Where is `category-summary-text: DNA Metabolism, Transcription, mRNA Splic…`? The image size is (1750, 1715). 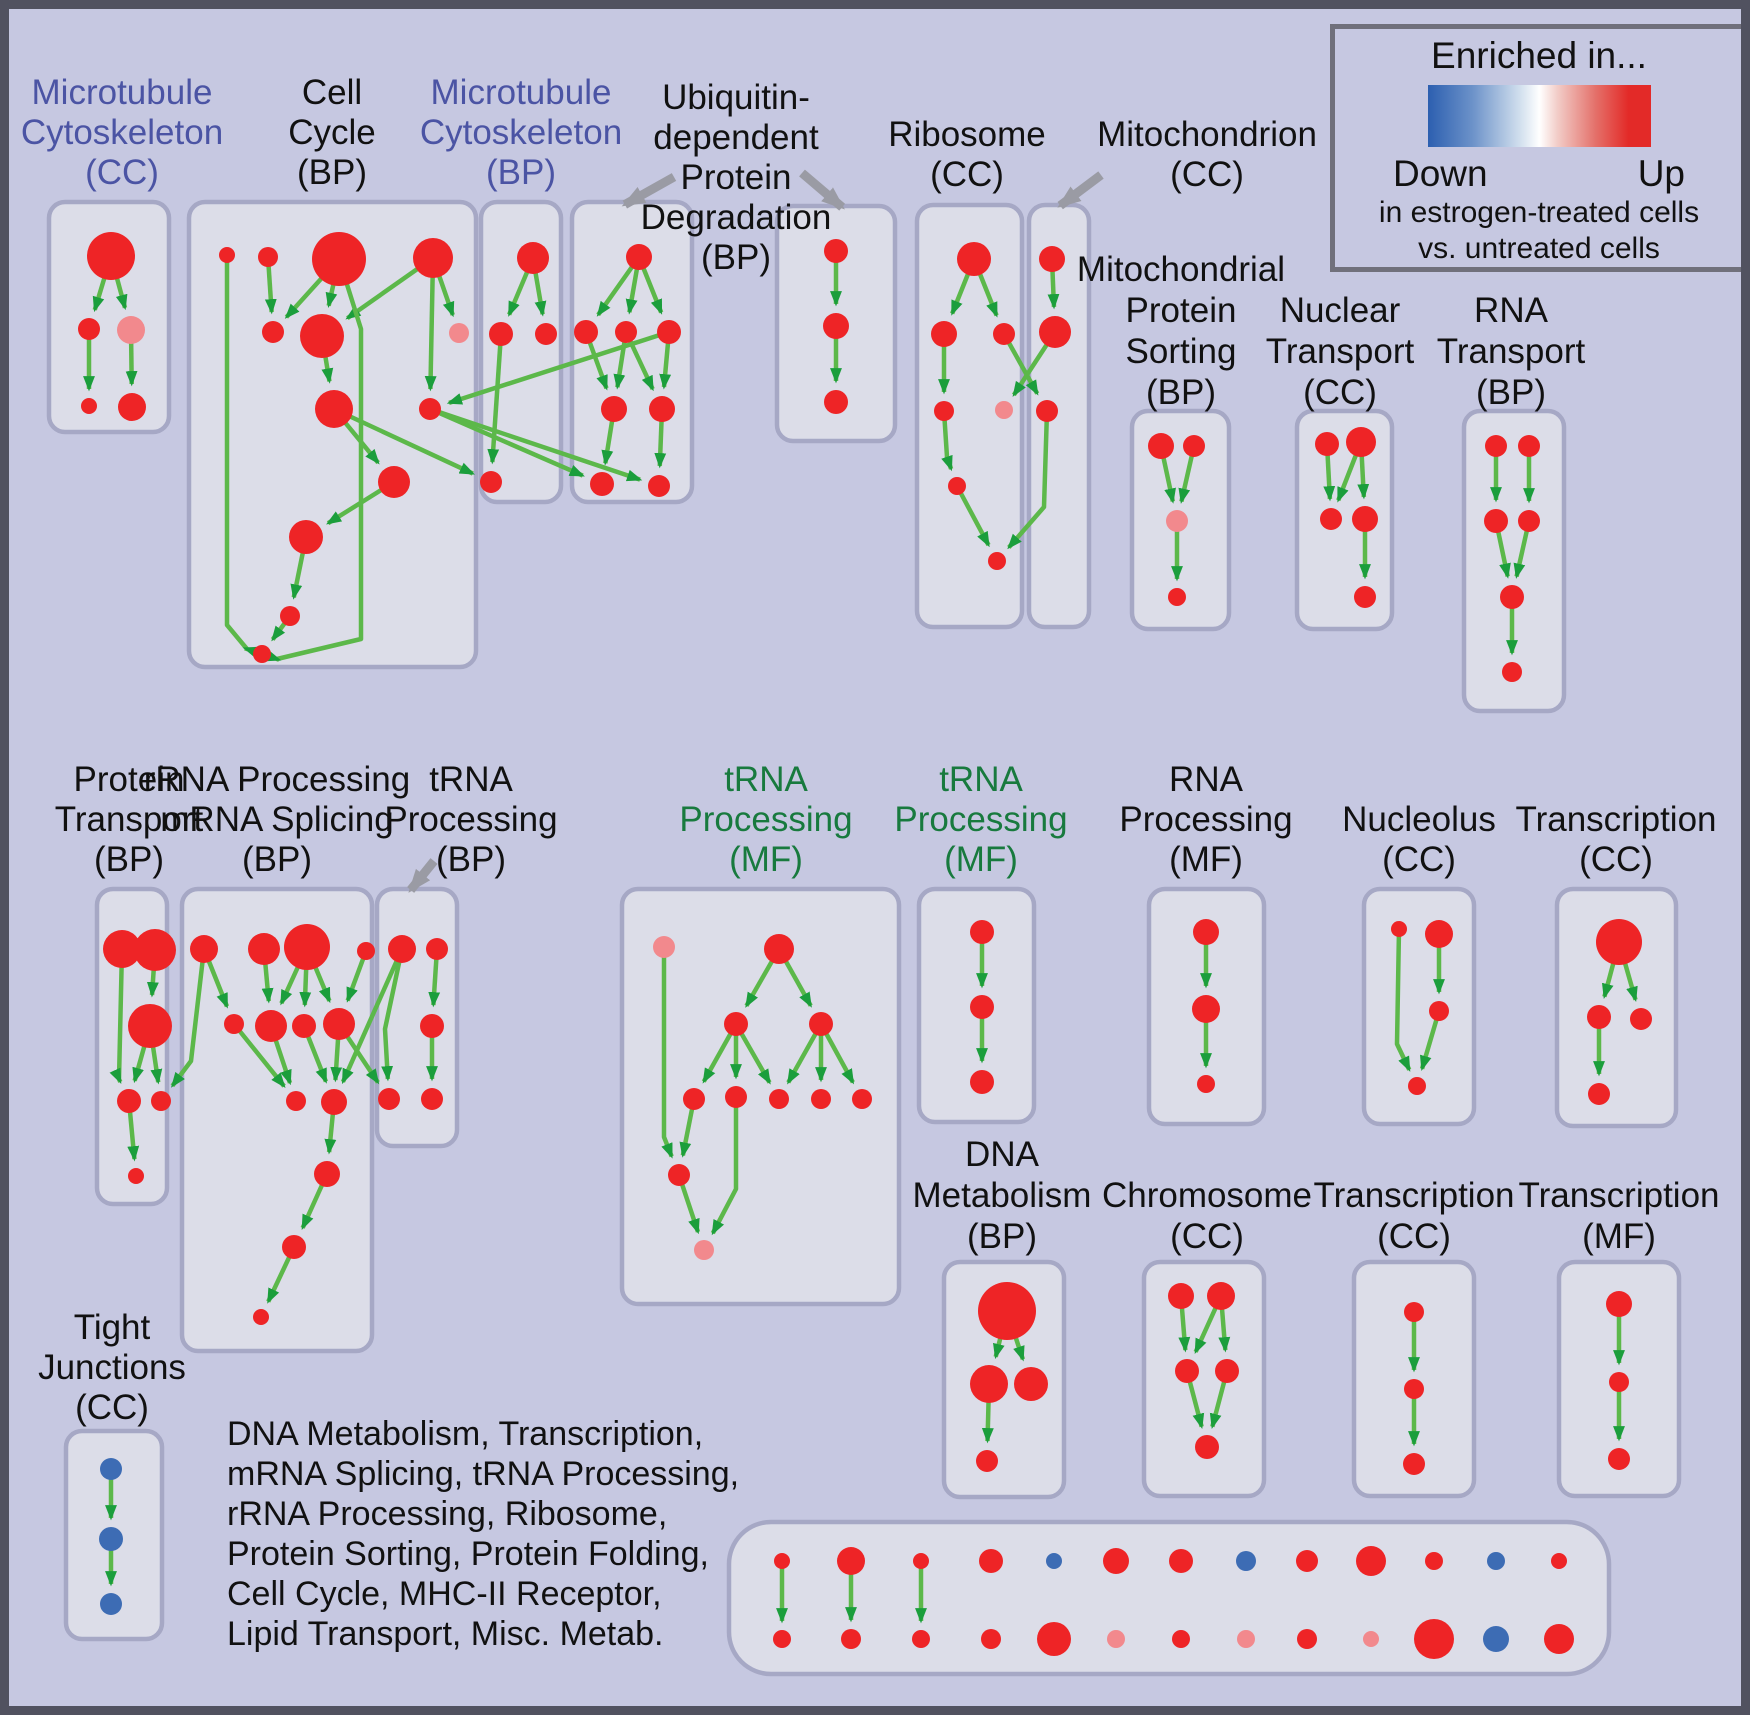 category-summary-text: DNA Metabolism, Transcription, mRNA Splic… is located at coordinates (483, 1534).